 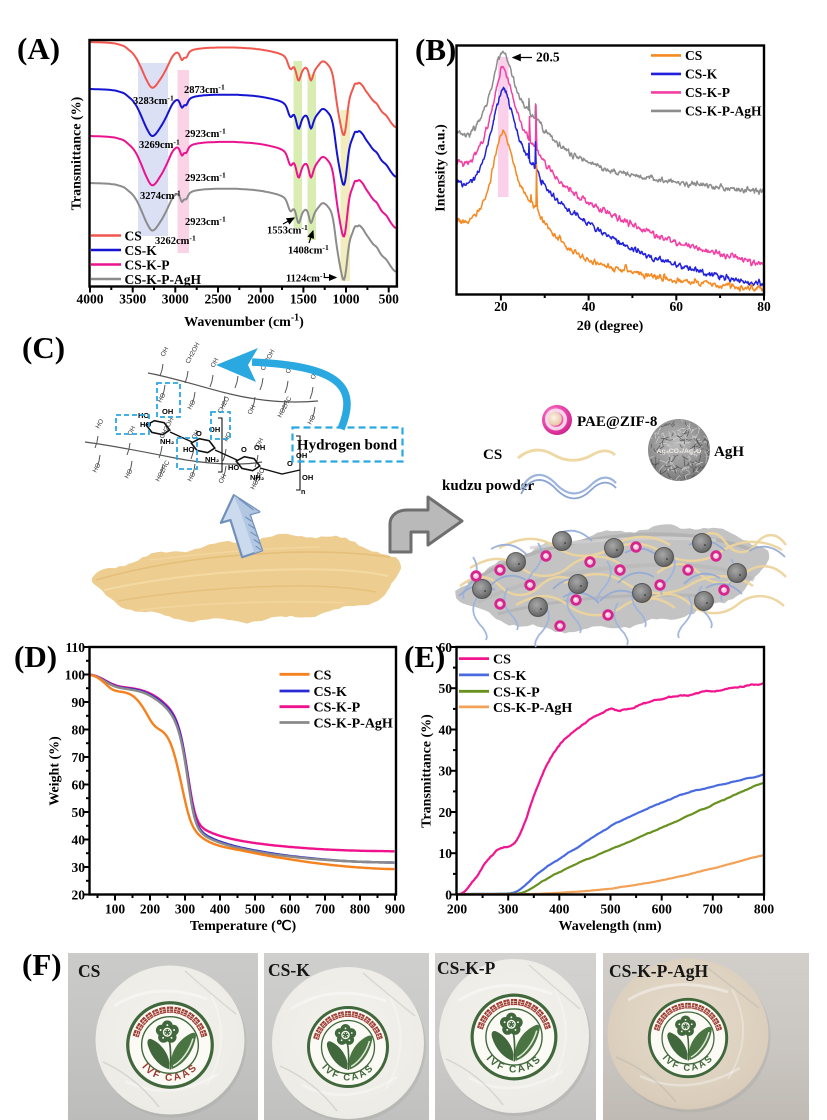 I want to click on svg-text: 3283cm-1, so click(x=153, y=100).